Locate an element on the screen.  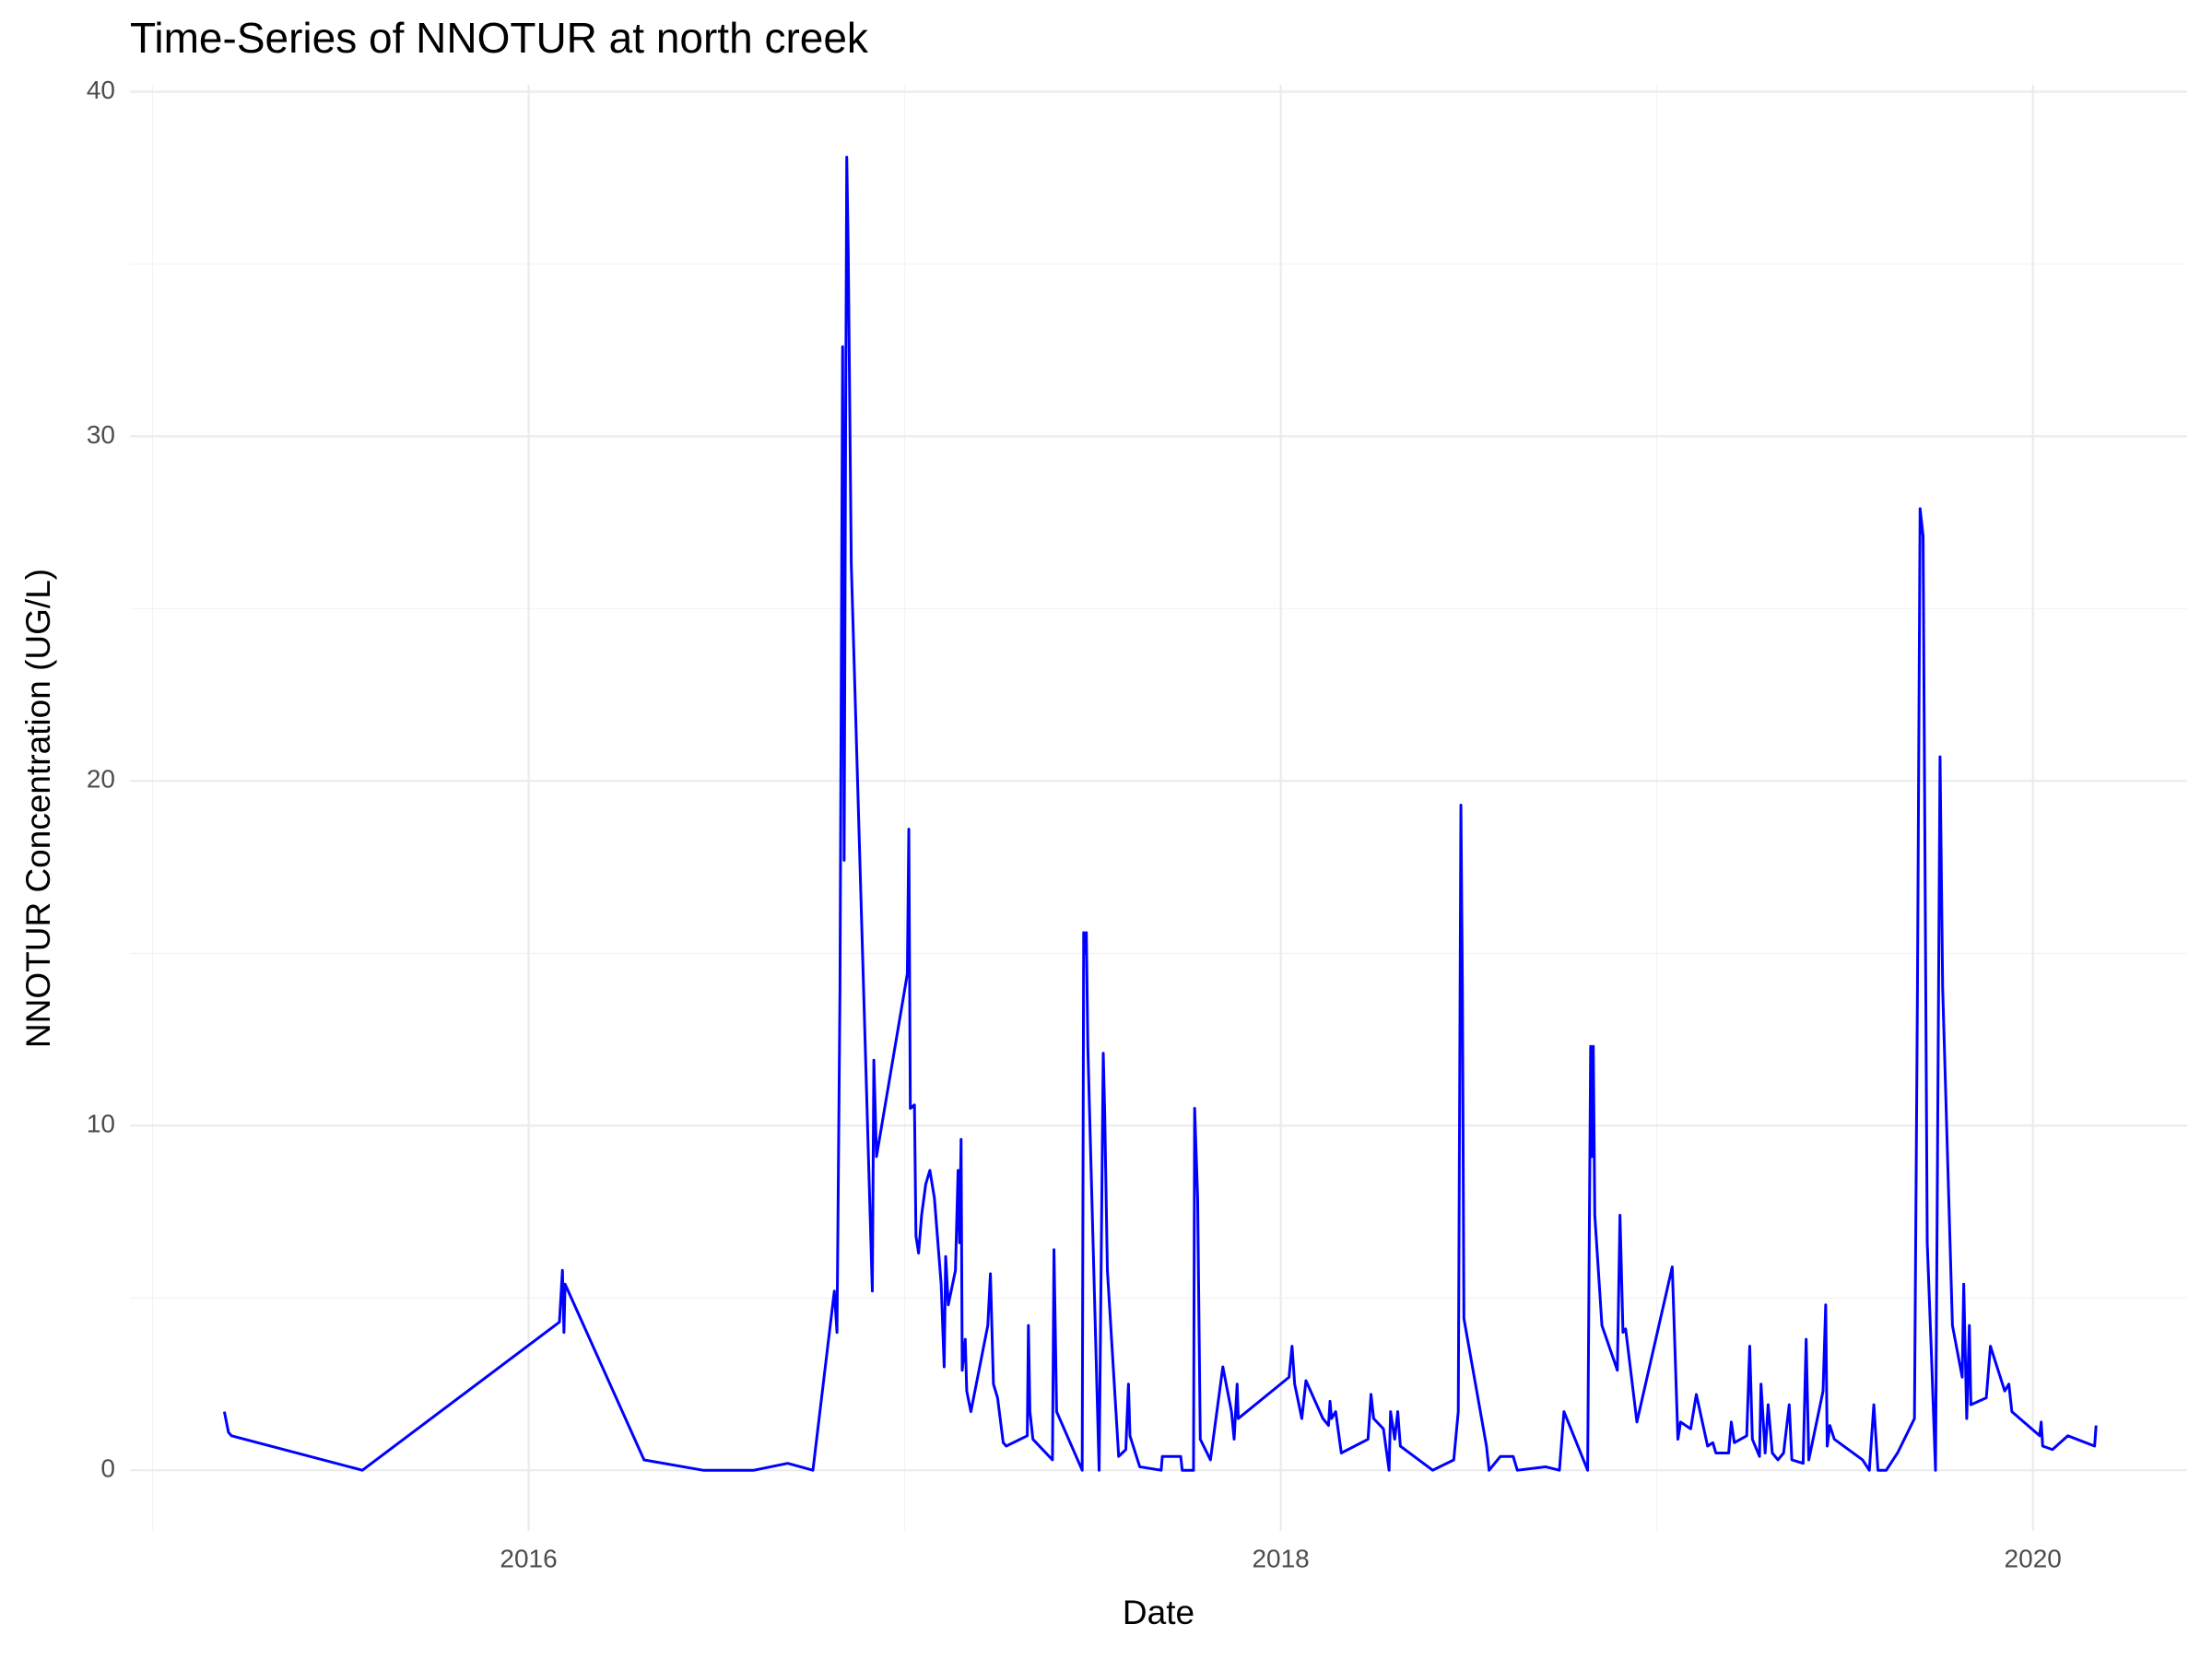
x-tick-label: 2016 is located at coordinates (528, 1558).